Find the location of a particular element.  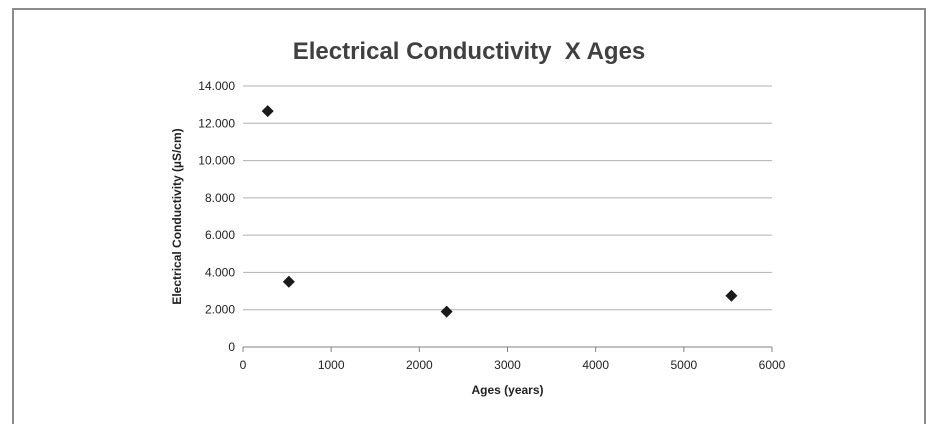

x-tick-label: 0 is located at coordinates (243, 365).